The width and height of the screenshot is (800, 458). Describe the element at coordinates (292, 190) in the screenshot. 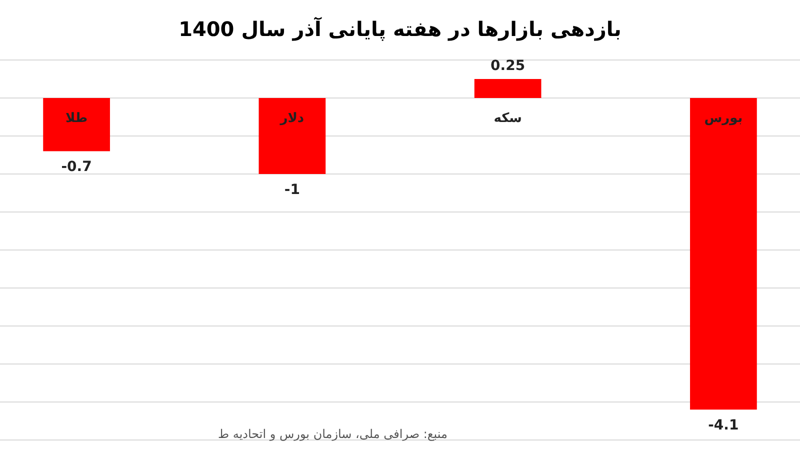

I see `data-label: -1` at that location.